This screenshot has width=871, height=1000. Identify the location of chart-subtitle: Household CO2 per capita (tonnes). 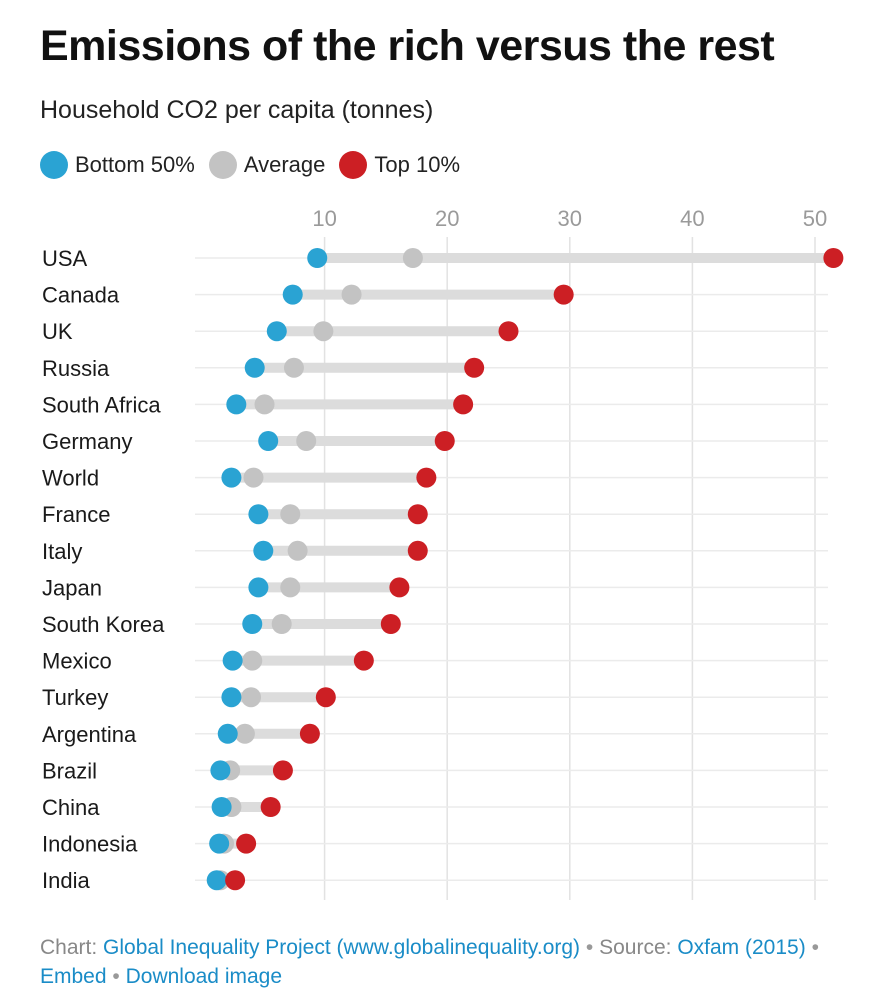
(237, 110).